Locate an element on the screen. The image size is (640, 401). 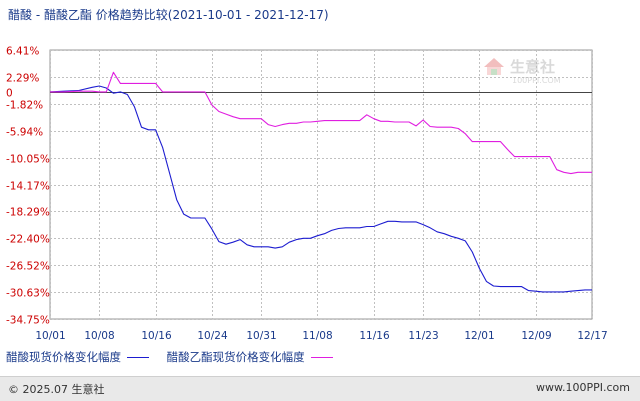
legend-item-series-2: 醋酸乙酯现货价格变化幅度 is located at coordinates (250, 357).